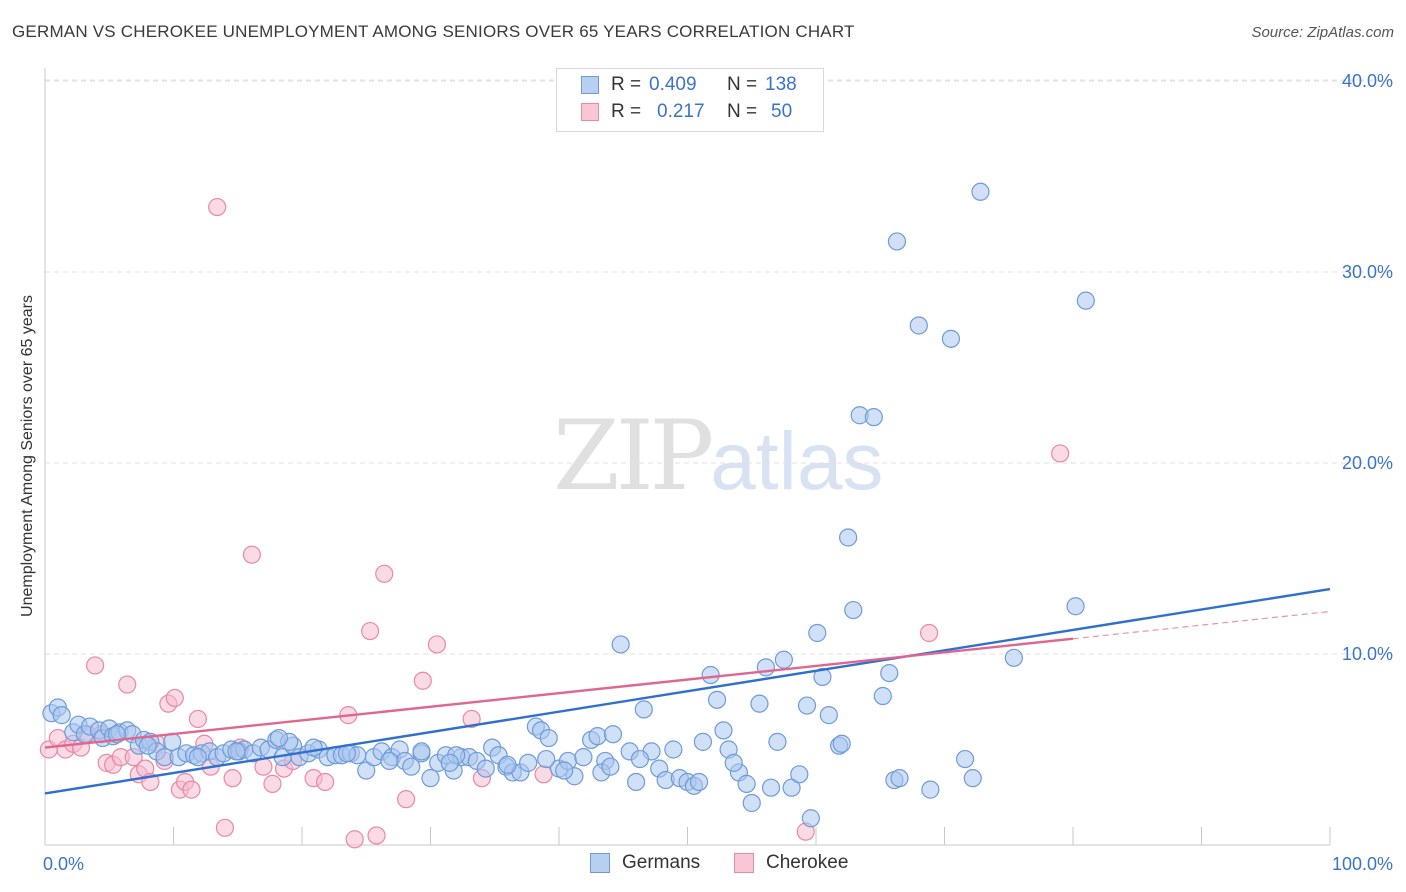 This screenshot has height=892, width=1406. I want to click on germans-legend-label: Germans, so click(661, 862).